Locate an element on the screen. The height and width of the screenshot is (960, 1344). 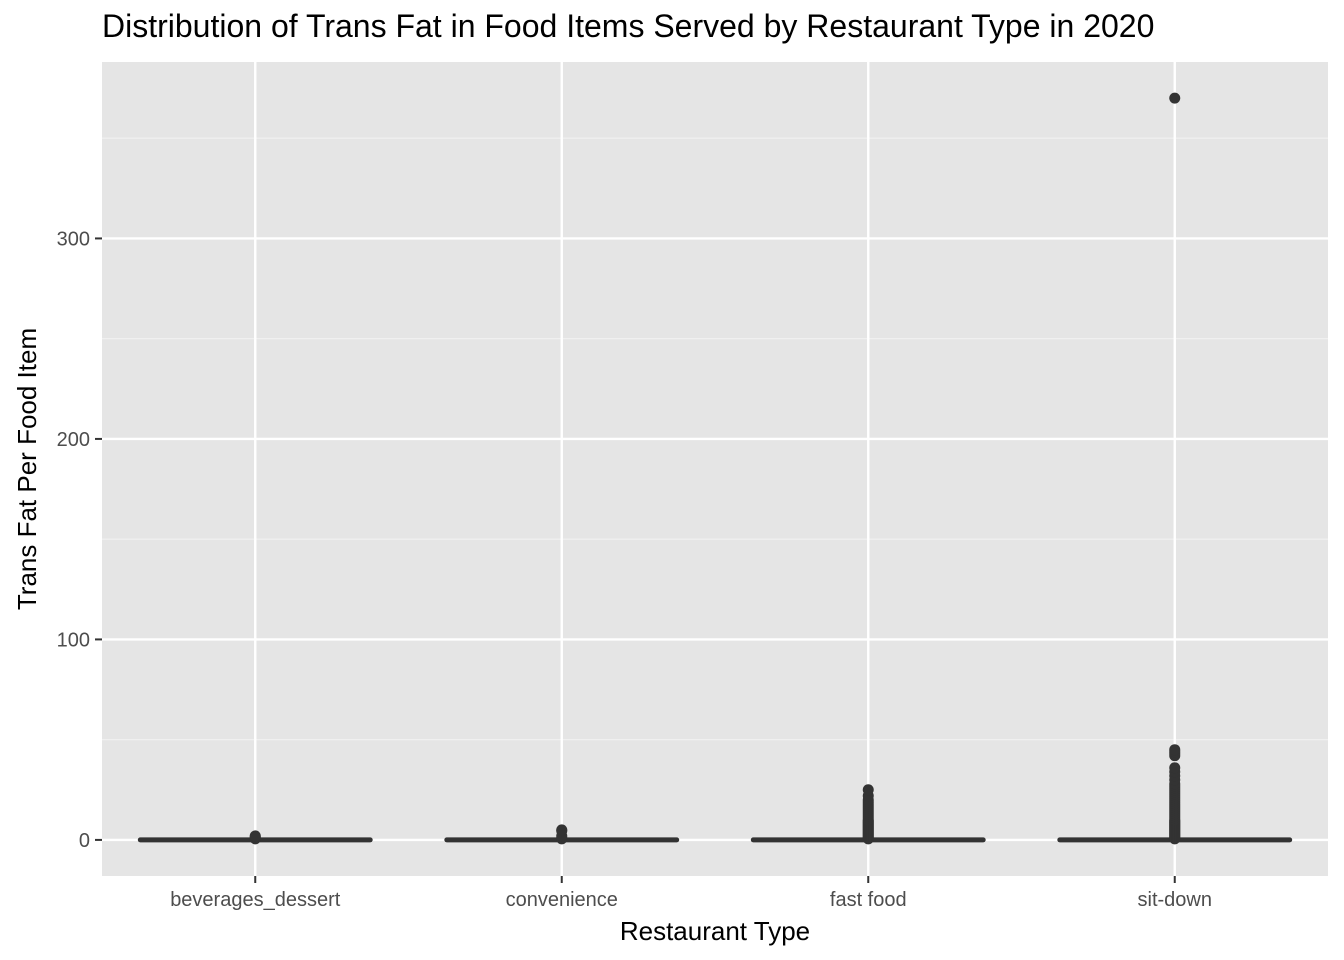
x-tick-label: fast food is located at coordinates (868, 900).